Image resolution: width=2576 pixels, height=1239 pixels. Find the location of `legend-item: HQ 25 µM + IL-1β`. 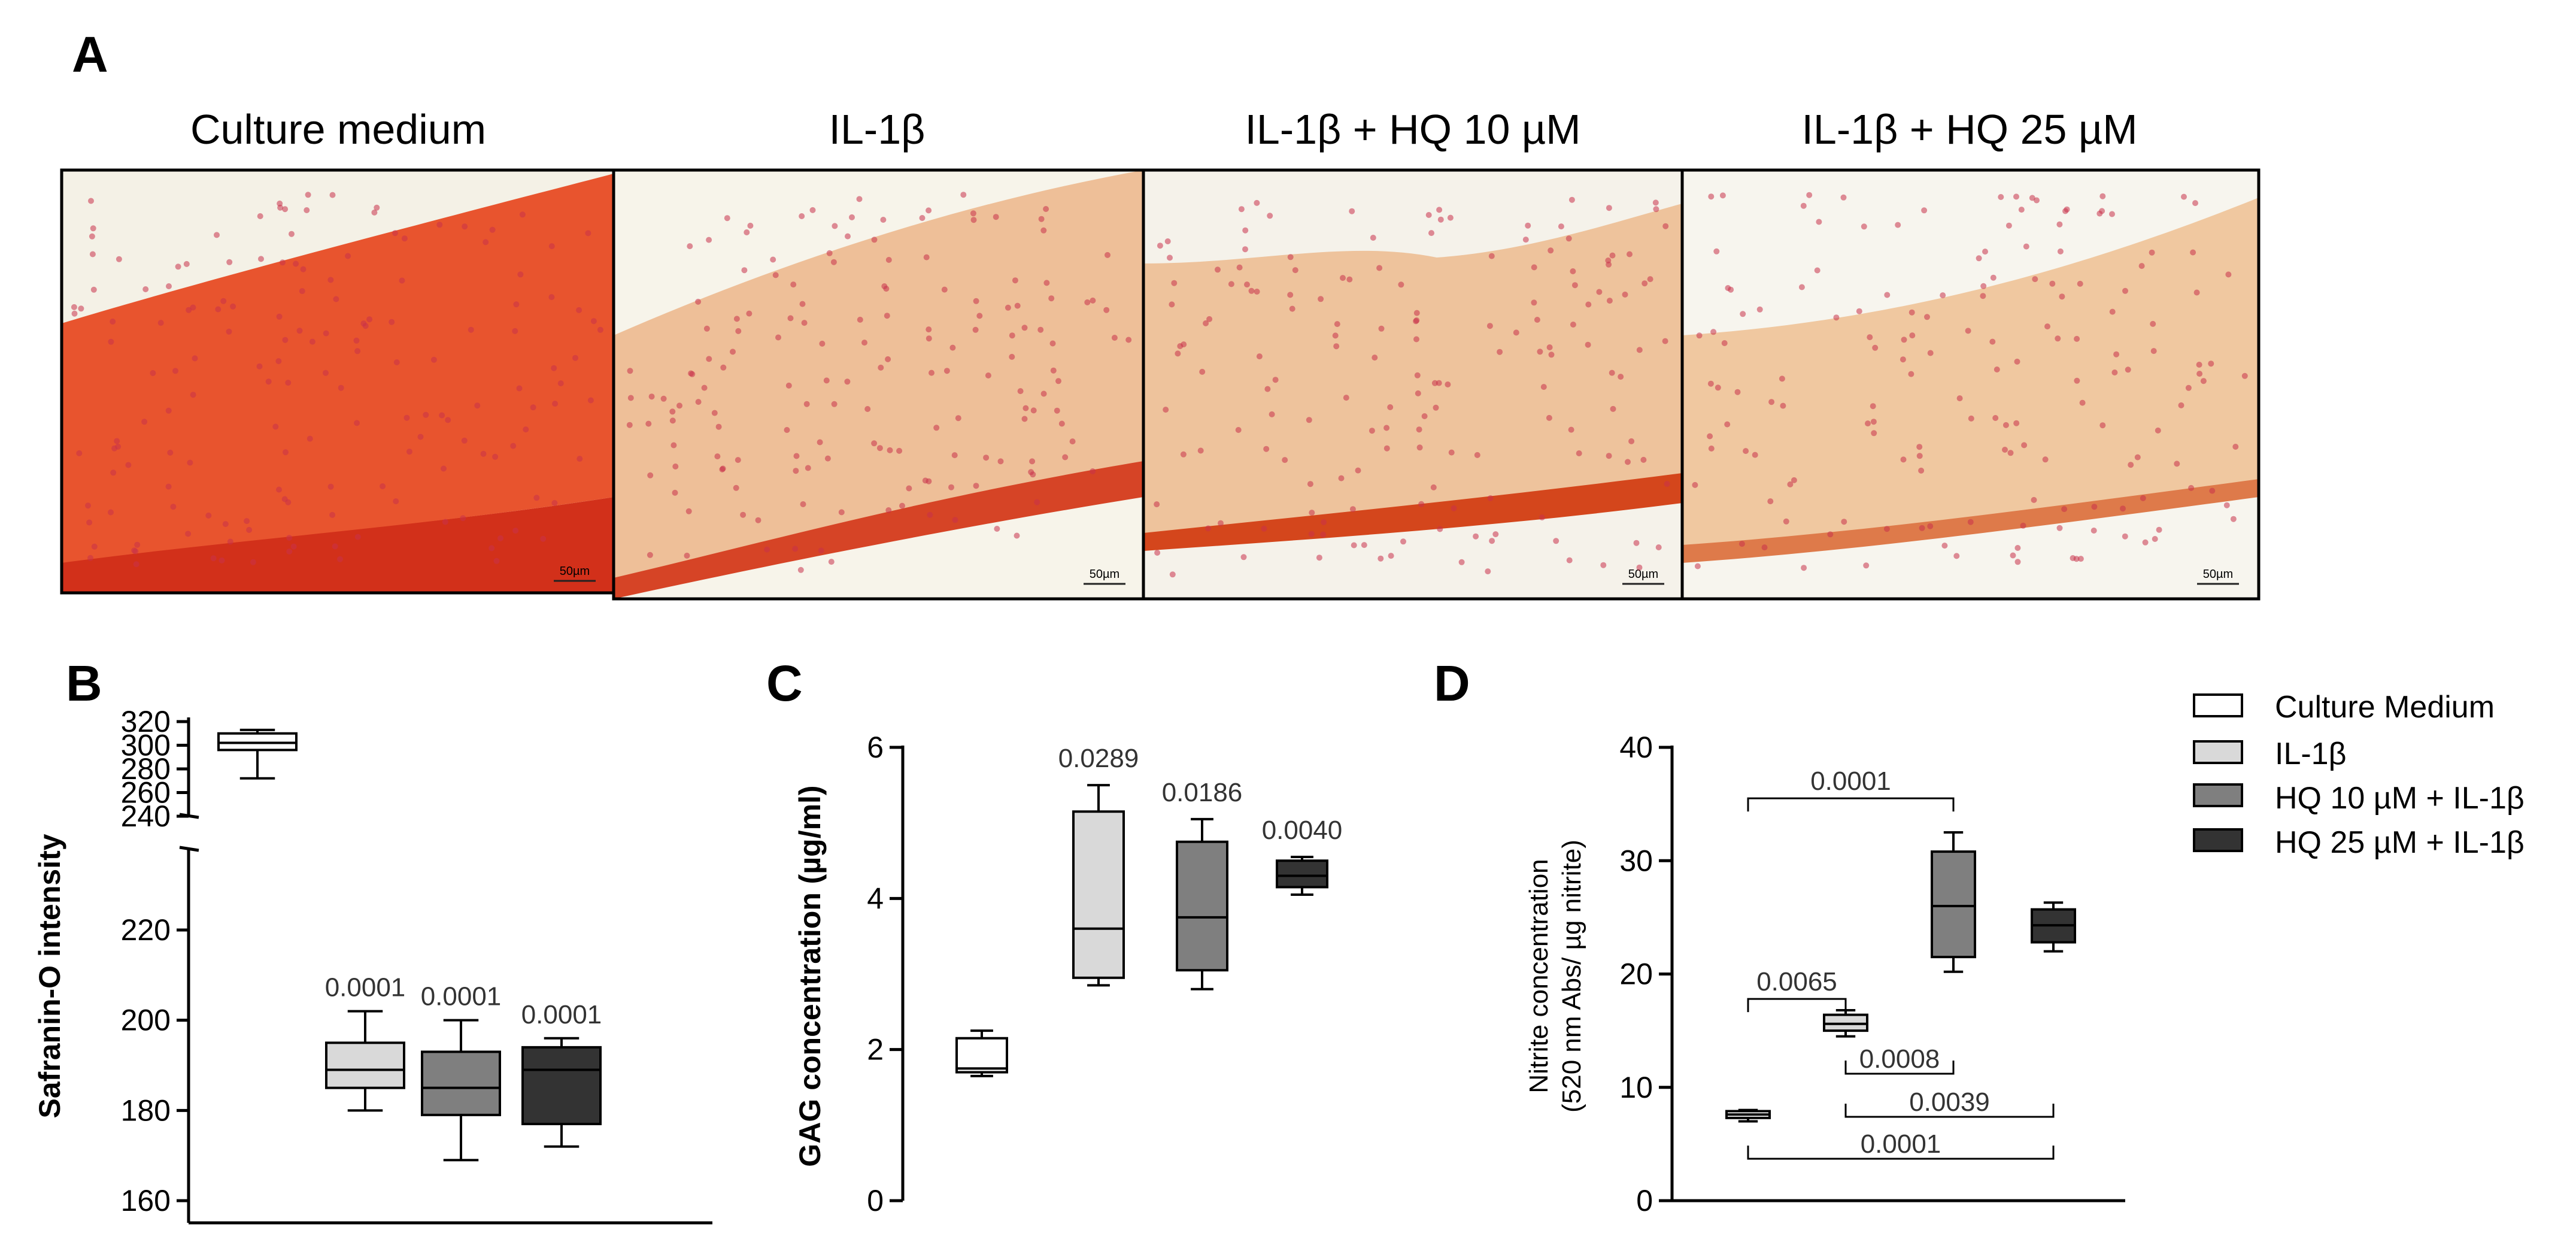

legend-item: HQ 25 µM + IL-1β is located at coordinates (2359, 842).